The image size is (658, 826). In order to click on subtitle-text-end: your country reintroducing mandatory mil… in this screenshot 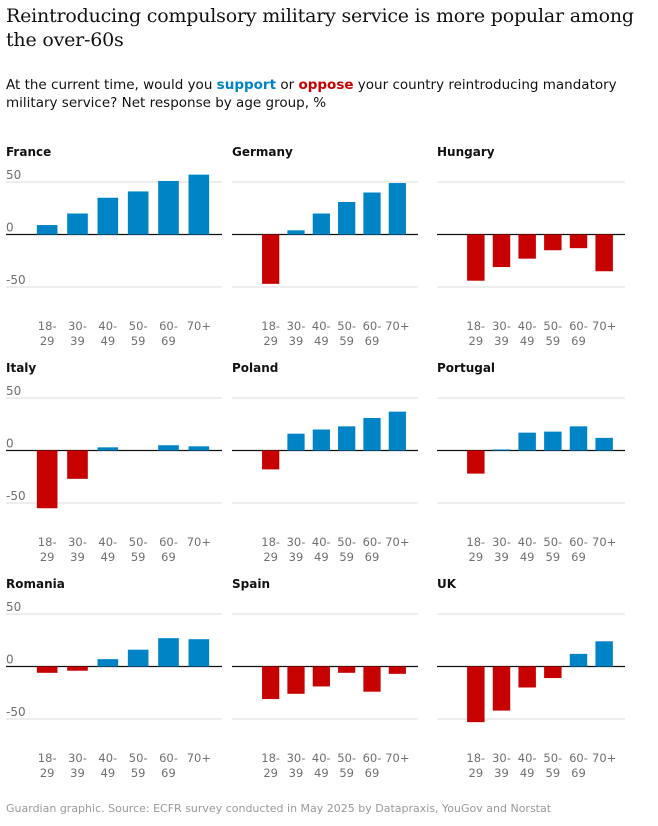, I will do `click(311, 94)`.